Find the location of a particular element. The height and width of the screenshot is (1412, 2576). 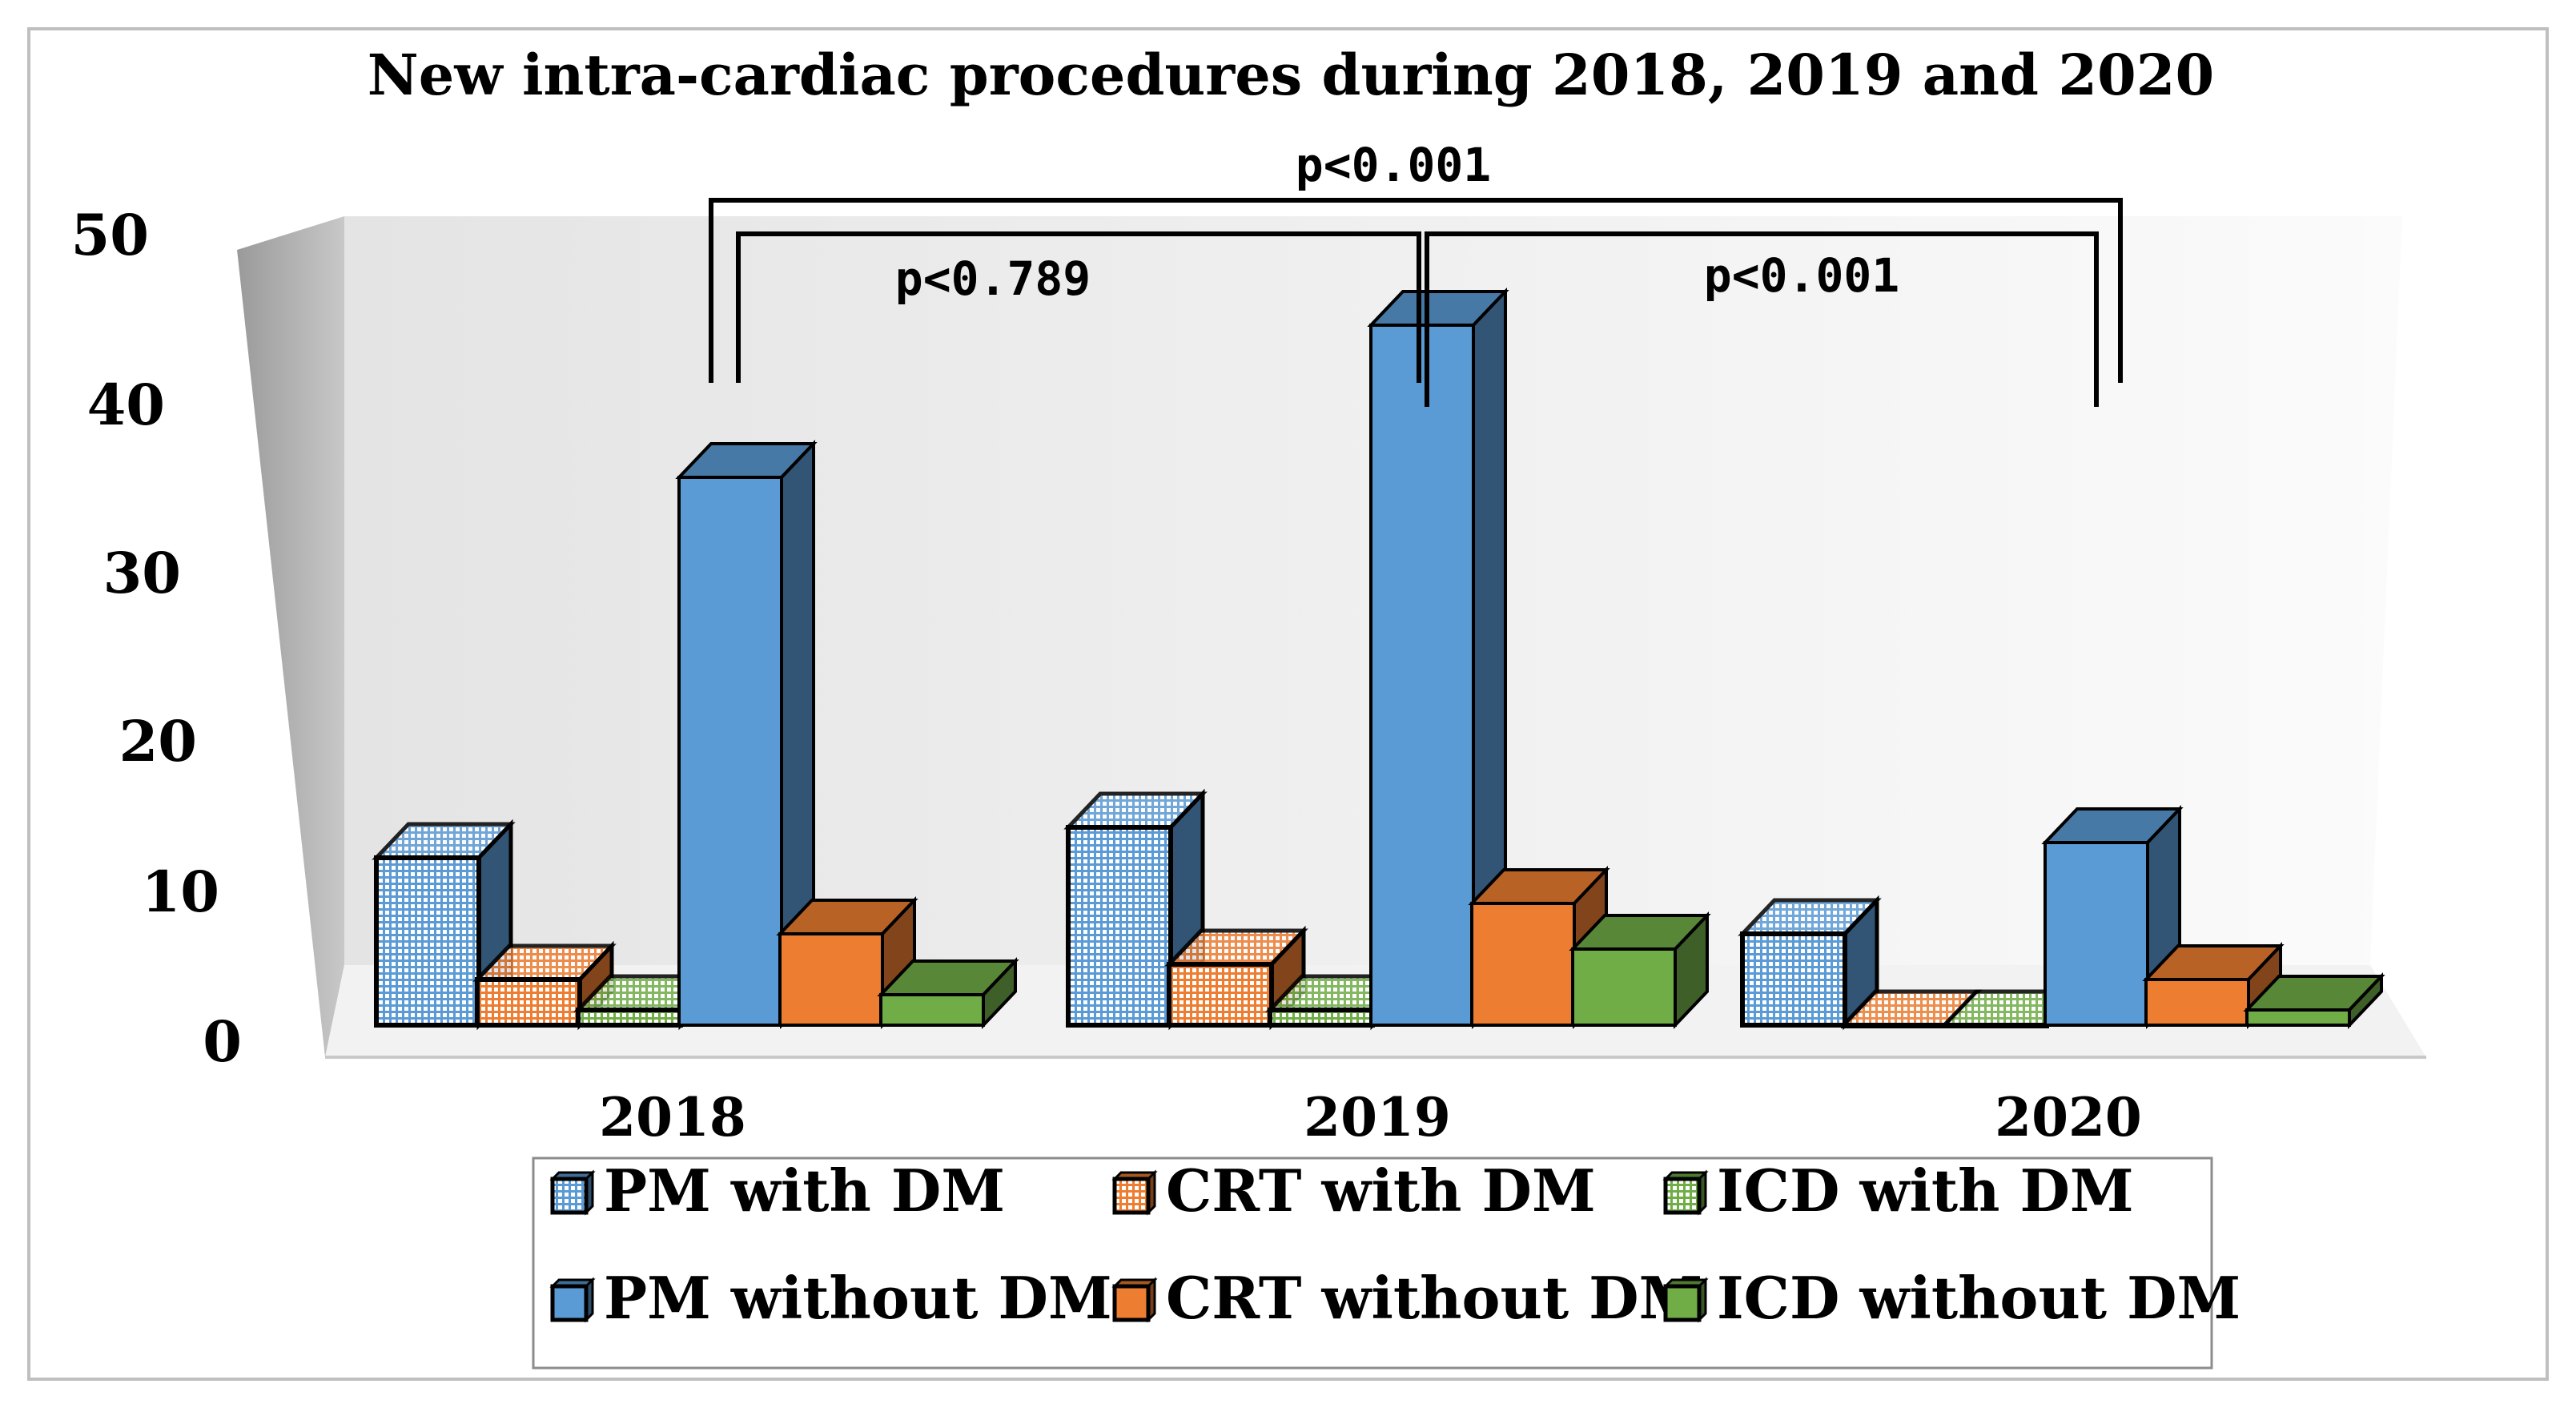

bar-icd-without-dm-2018 is located at coordinates (948, 993).